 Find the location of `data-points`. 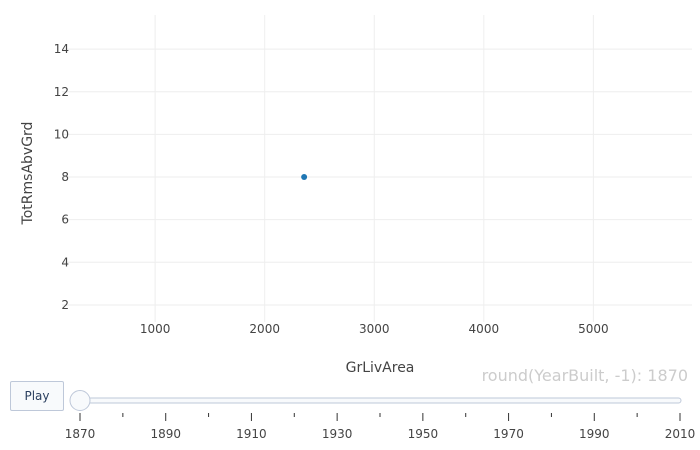

data-points is located at coordinates (304, 177).